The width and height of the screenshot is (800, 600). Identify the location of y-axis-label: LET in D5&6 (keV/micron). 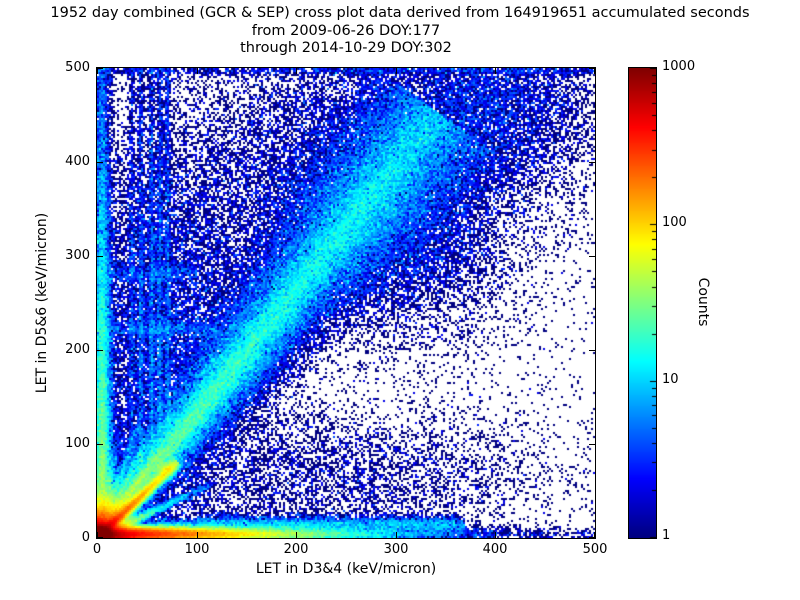
(42, 303).